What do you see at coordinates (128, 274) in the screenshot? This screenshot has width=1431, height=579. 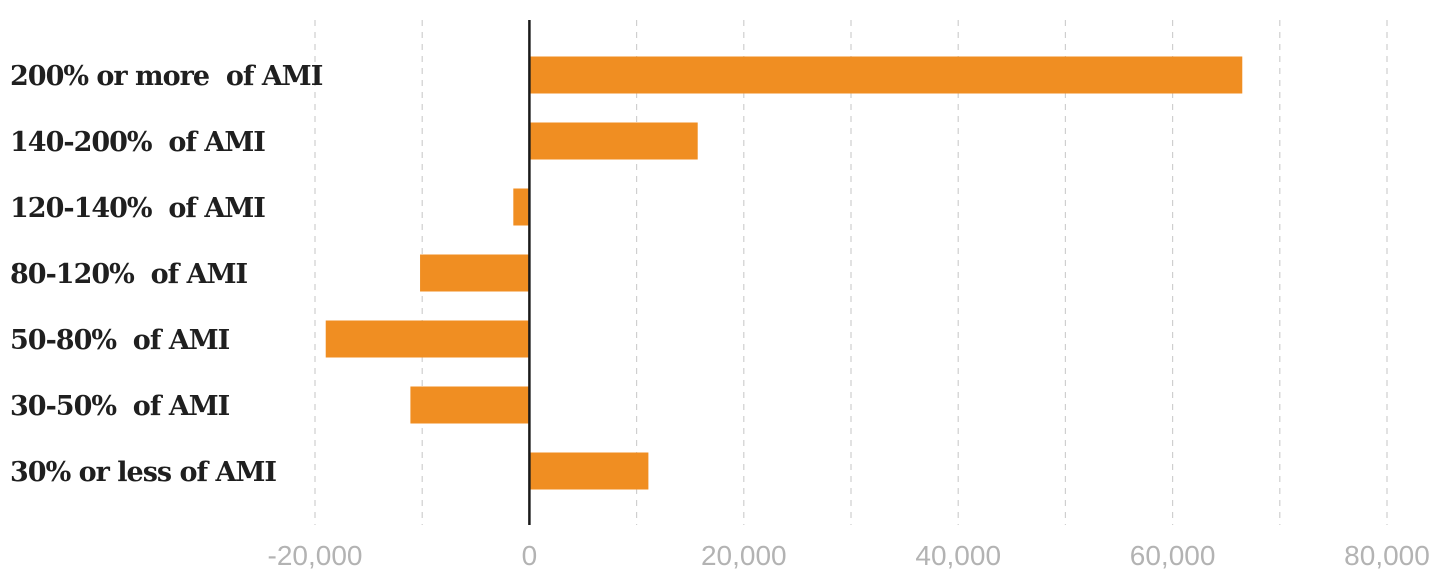 I see `category-label: 80-120% of AMI` at bounding box center [128, 274].